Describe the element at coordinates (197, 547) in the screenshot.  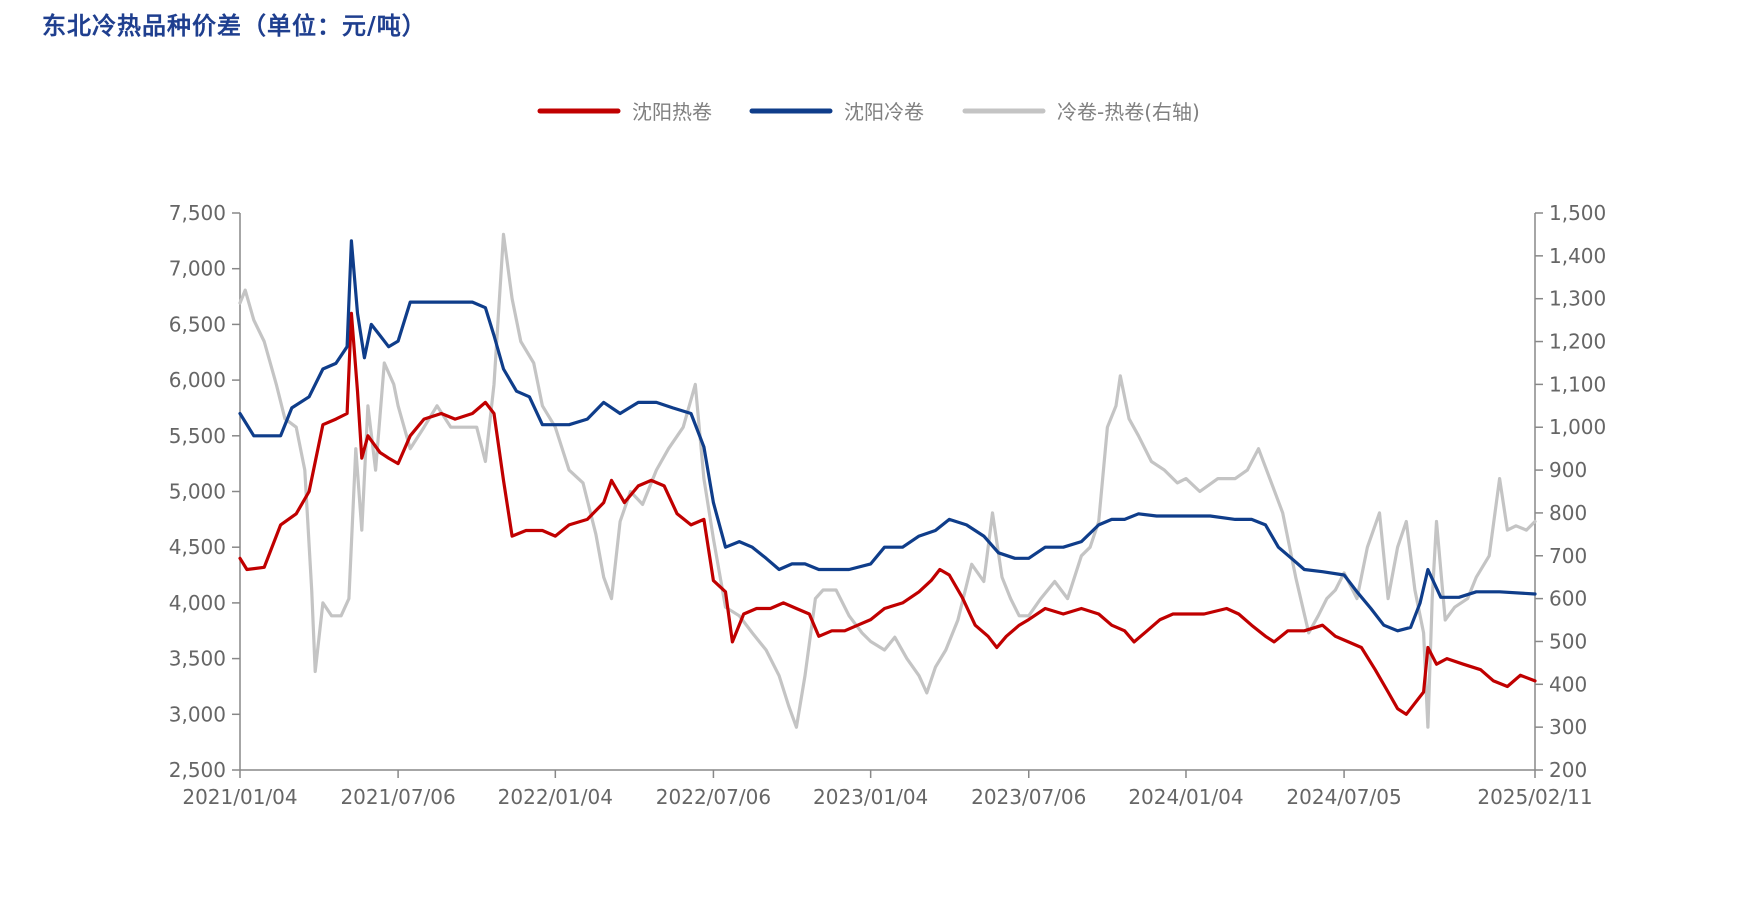
I see `y-left-tick-label: 4,500` at that location.